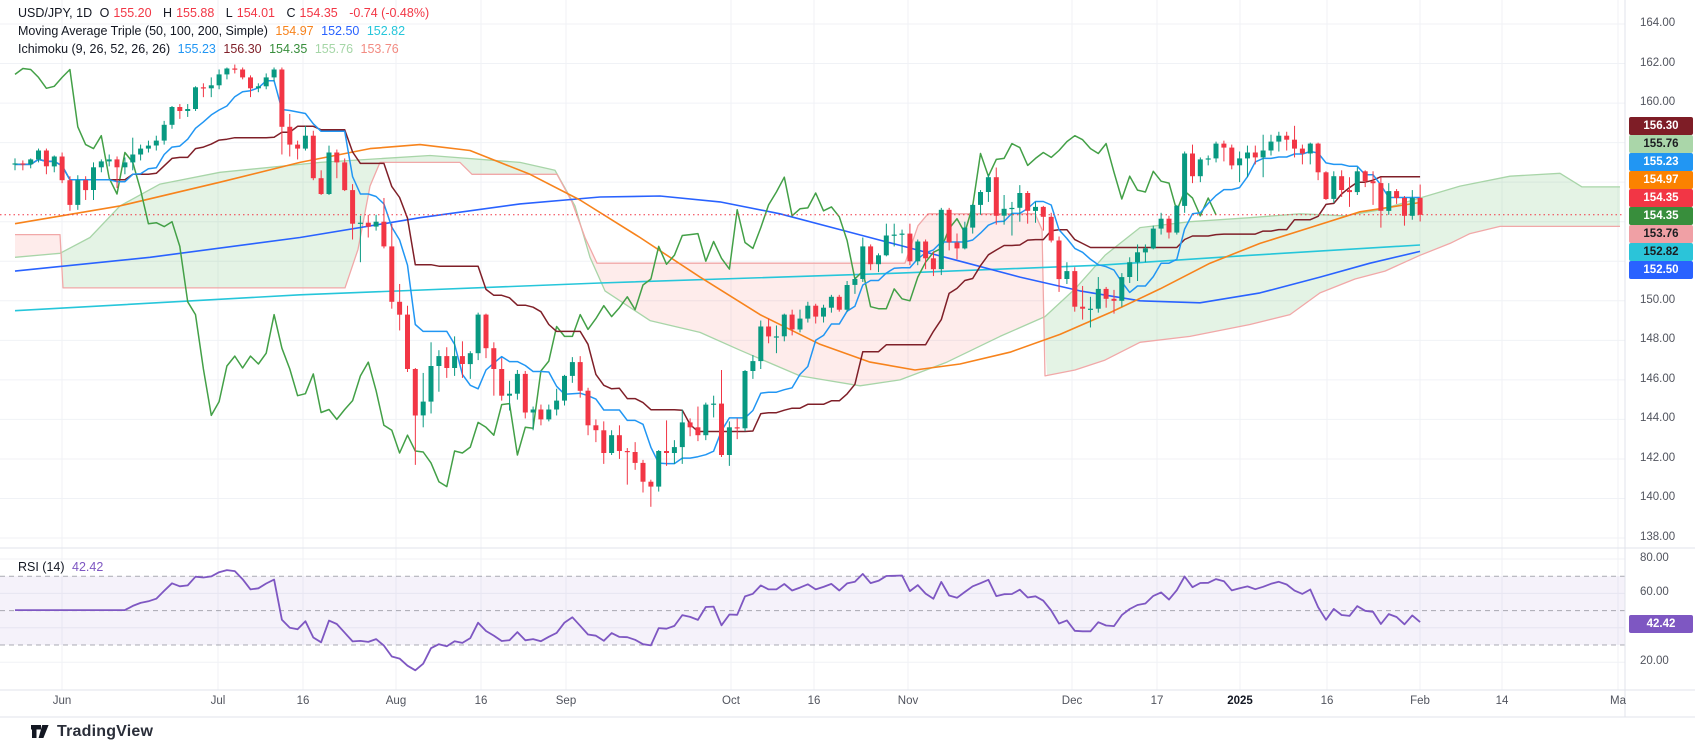  Describe the element at coordinates (1654, 592) in the screenshot. I see `rsi-axis-label: 60.00` at that location.